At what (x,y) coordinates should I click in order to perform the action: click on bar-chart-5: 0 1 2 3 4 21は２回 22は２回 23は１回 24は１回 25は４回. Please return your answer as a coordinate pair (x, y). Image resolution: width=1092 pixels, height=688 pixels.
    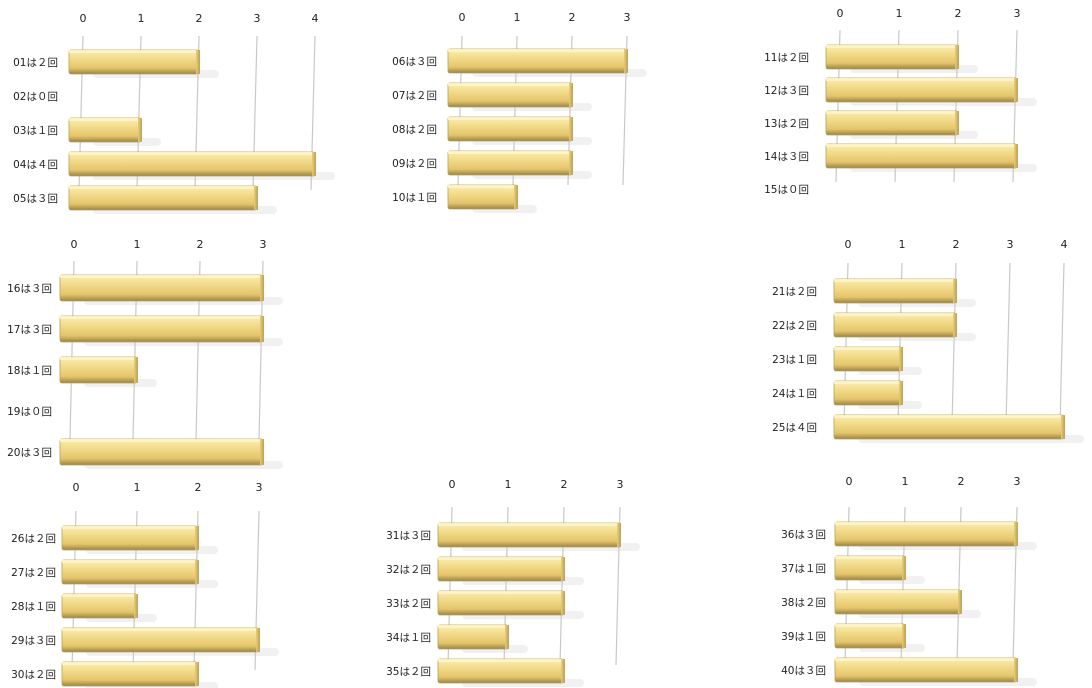
    Looking at the image, I should click on (928, 340).